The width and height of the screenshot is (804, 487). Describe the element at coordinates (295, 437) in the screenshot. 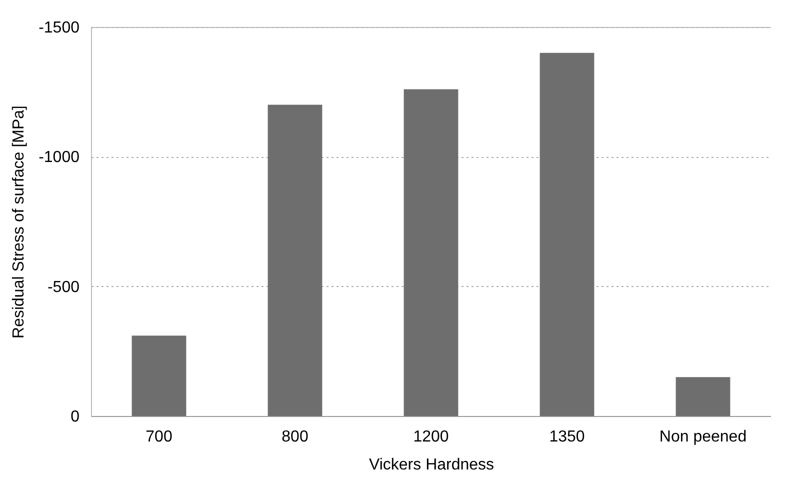

I see `x-tick-label: 800` at that location.